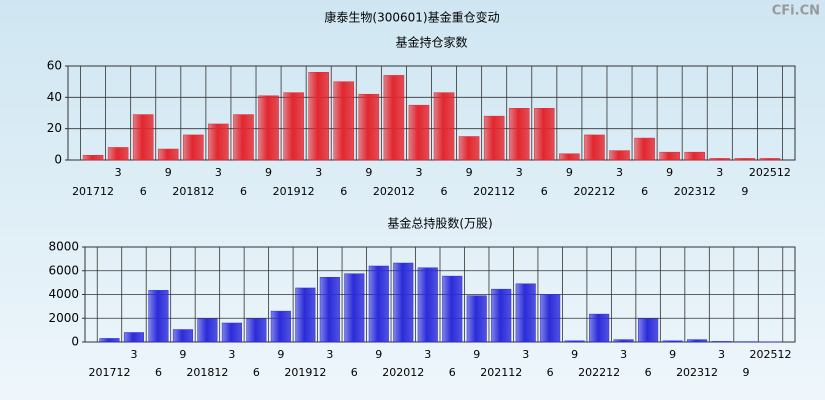 Image resolution: width=825 pixels, height=400 pixels. Describe the element at coordinates (411, 17) in the screenshot. I see `page-title: 康泰生物(300601)基金重仓变动` at that location.